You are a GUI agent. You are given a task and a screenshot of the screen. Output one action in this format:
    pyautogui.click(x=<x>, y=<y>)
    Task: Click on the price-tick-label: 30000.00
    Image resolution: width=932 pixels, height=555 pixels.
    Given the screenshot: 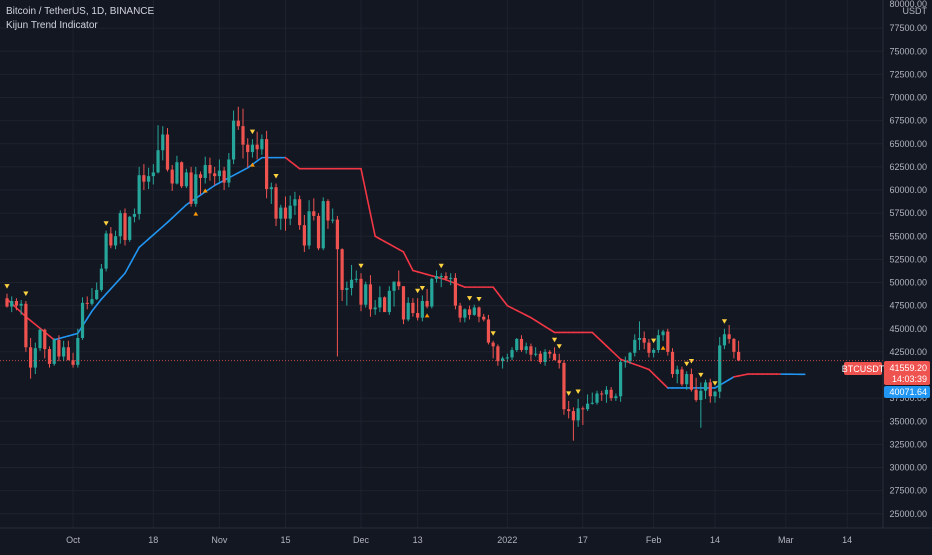 What is the action you would take?
    pyautogui.click(x=908, y=468)
    